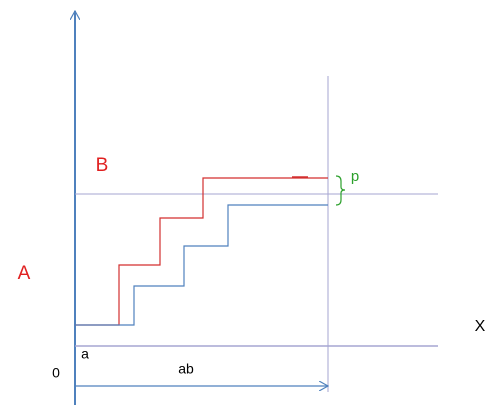 This screenshot has width=500, height=406. What do you see at coordinates (56, 373) in the screenshot?
I see `label-zero: 0` at bounding box center [56, 373].